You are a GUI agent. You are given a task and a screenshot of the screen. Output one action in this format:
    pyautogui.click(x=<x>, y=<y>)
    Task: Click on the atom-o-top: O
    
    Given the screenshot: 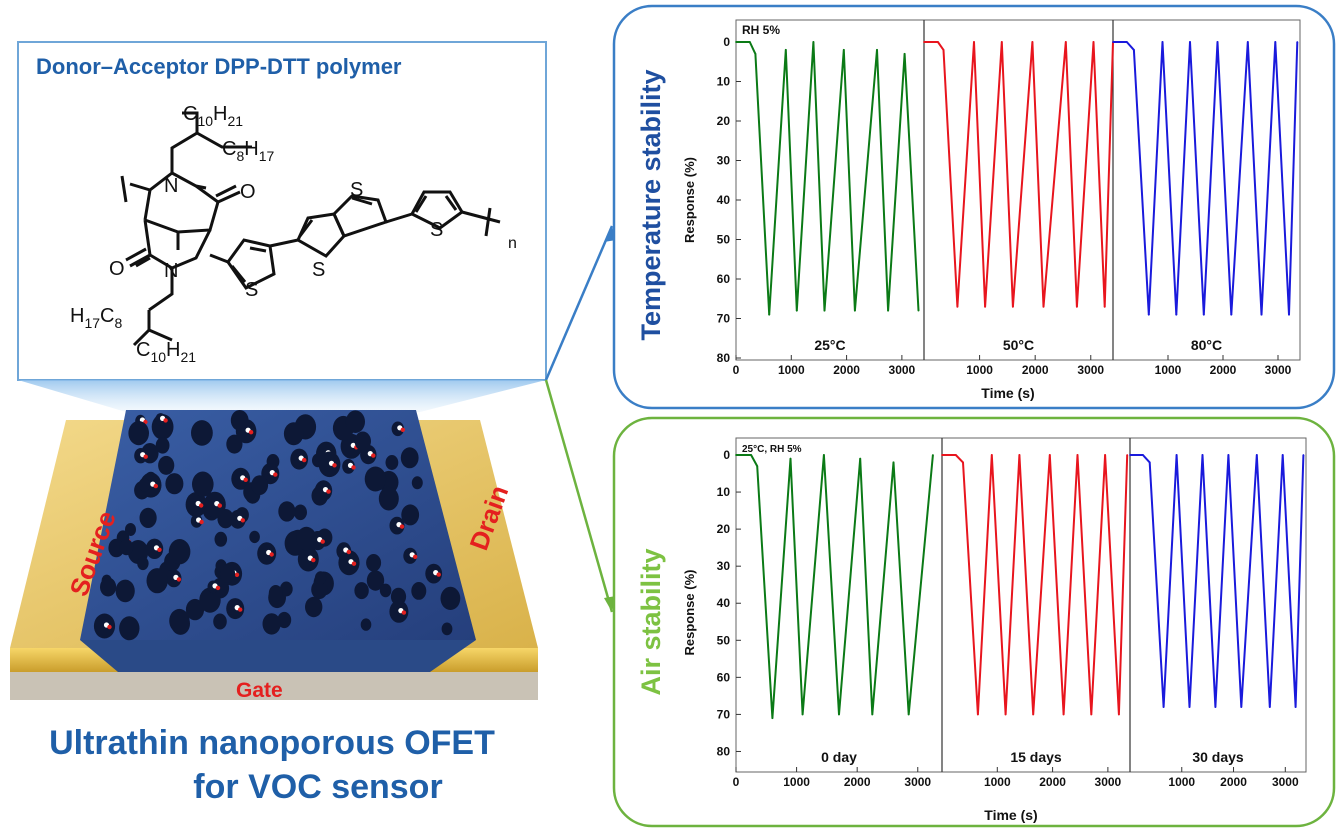 What is the action you would take?
    pyautogui.click(x=248, y=192)
    